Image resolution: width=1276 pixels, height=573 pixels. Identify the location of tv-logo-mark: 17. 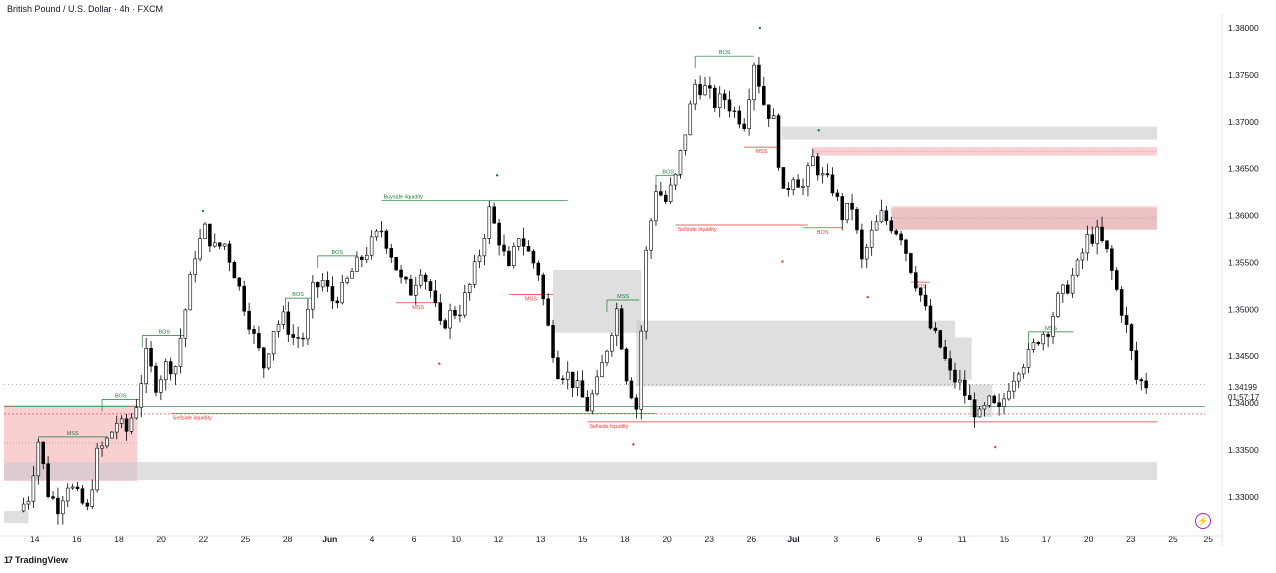
(8, 560).